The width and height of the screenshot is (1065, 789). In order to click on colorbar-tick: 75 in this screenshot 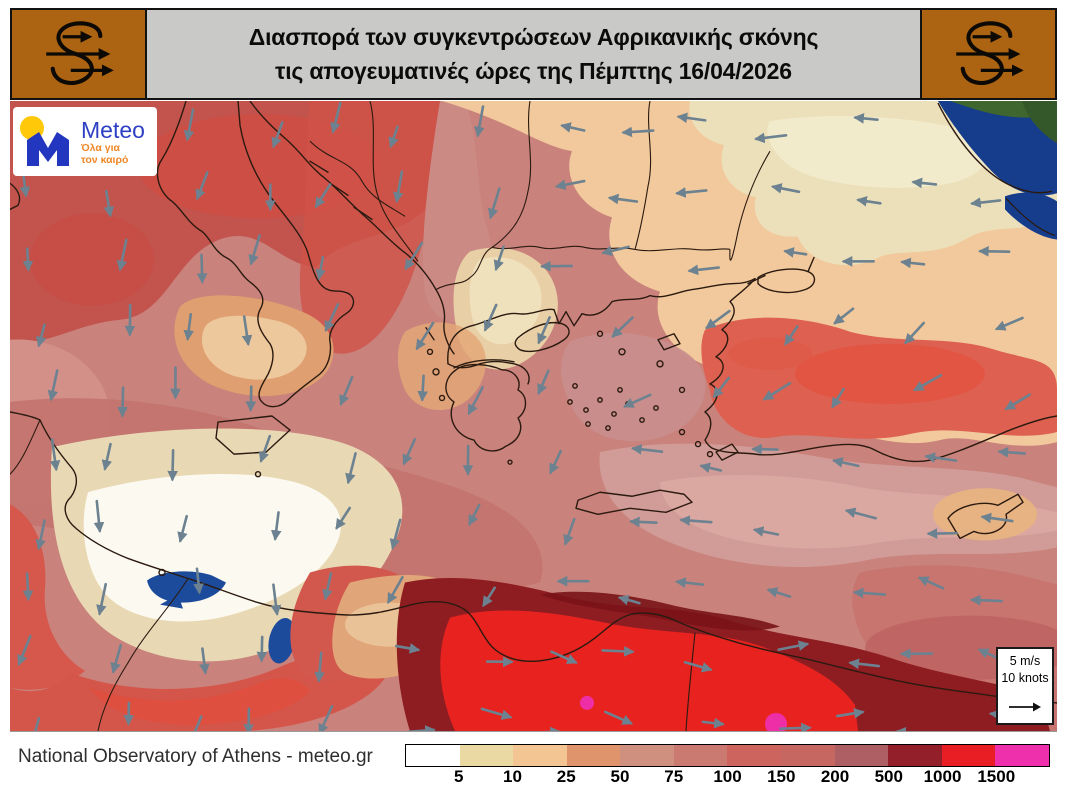, I will do `click(674, 776)`.